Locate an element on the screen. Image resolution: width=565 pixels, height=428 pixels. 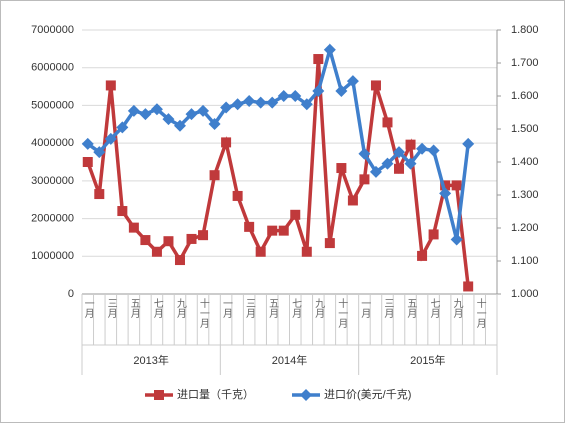
y-tick-label: 7000000 is located at coordinates (52, 30).